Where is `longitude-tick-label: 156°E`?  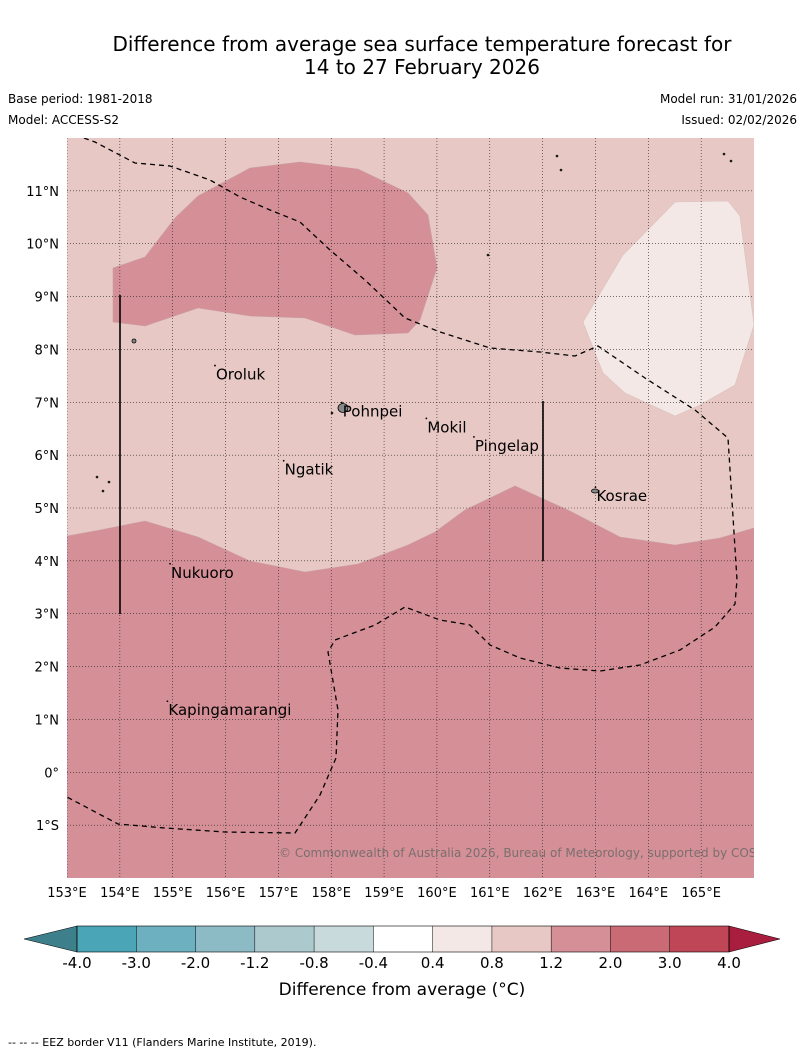
longitude-tick-label: 156°E is located at coordinates (226, 893).